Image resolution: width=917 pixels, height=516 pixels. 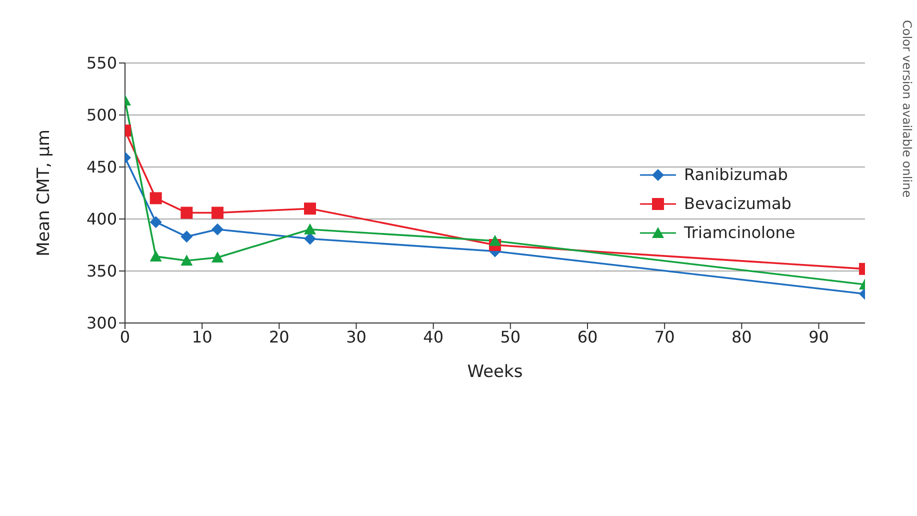 What do you see at coordinates (736, 174) in the screenshot?
I see `legend-label: Ranibizumab` at bounding box center [736, 174].